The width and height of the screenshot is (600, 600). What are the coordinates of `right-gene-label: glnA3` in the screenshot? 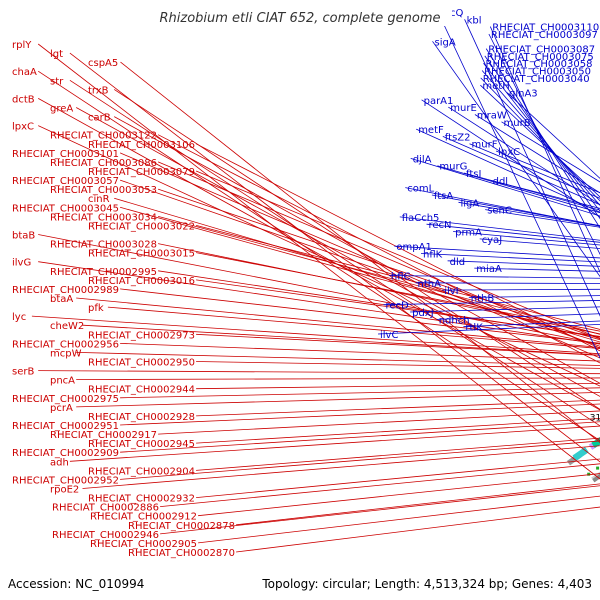 It's located at (523, 94).